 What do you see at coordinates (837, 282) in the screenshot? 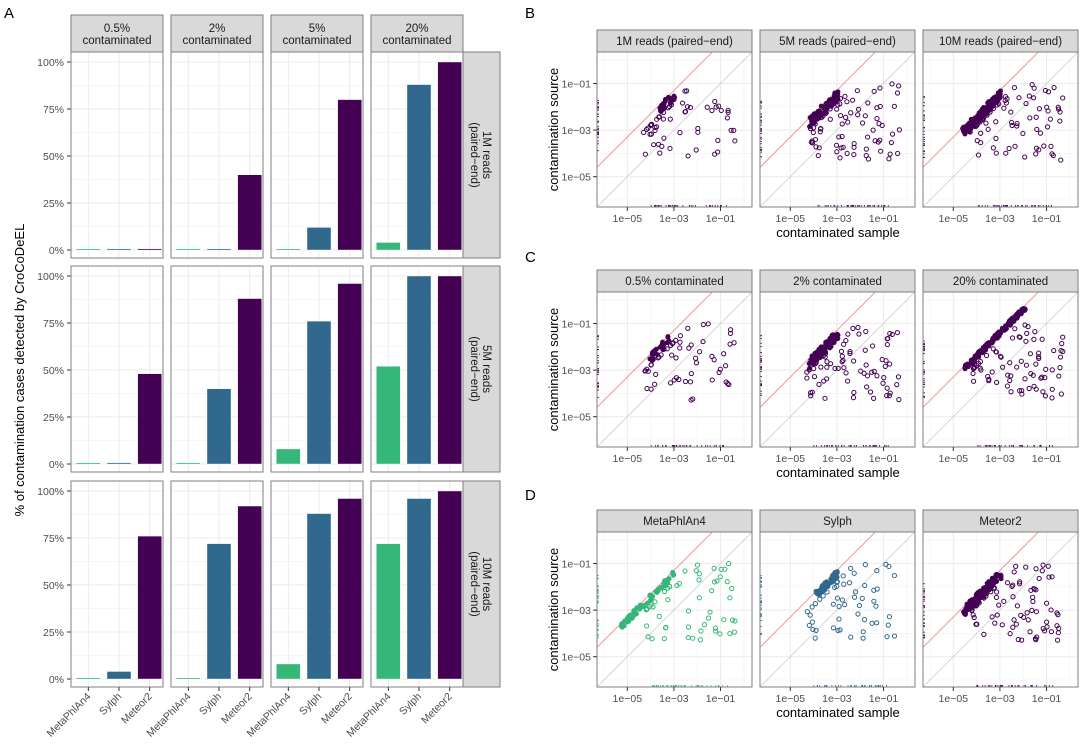
I see `facet-strip-label: 2% contaminated` at bounding box center [837, 282].